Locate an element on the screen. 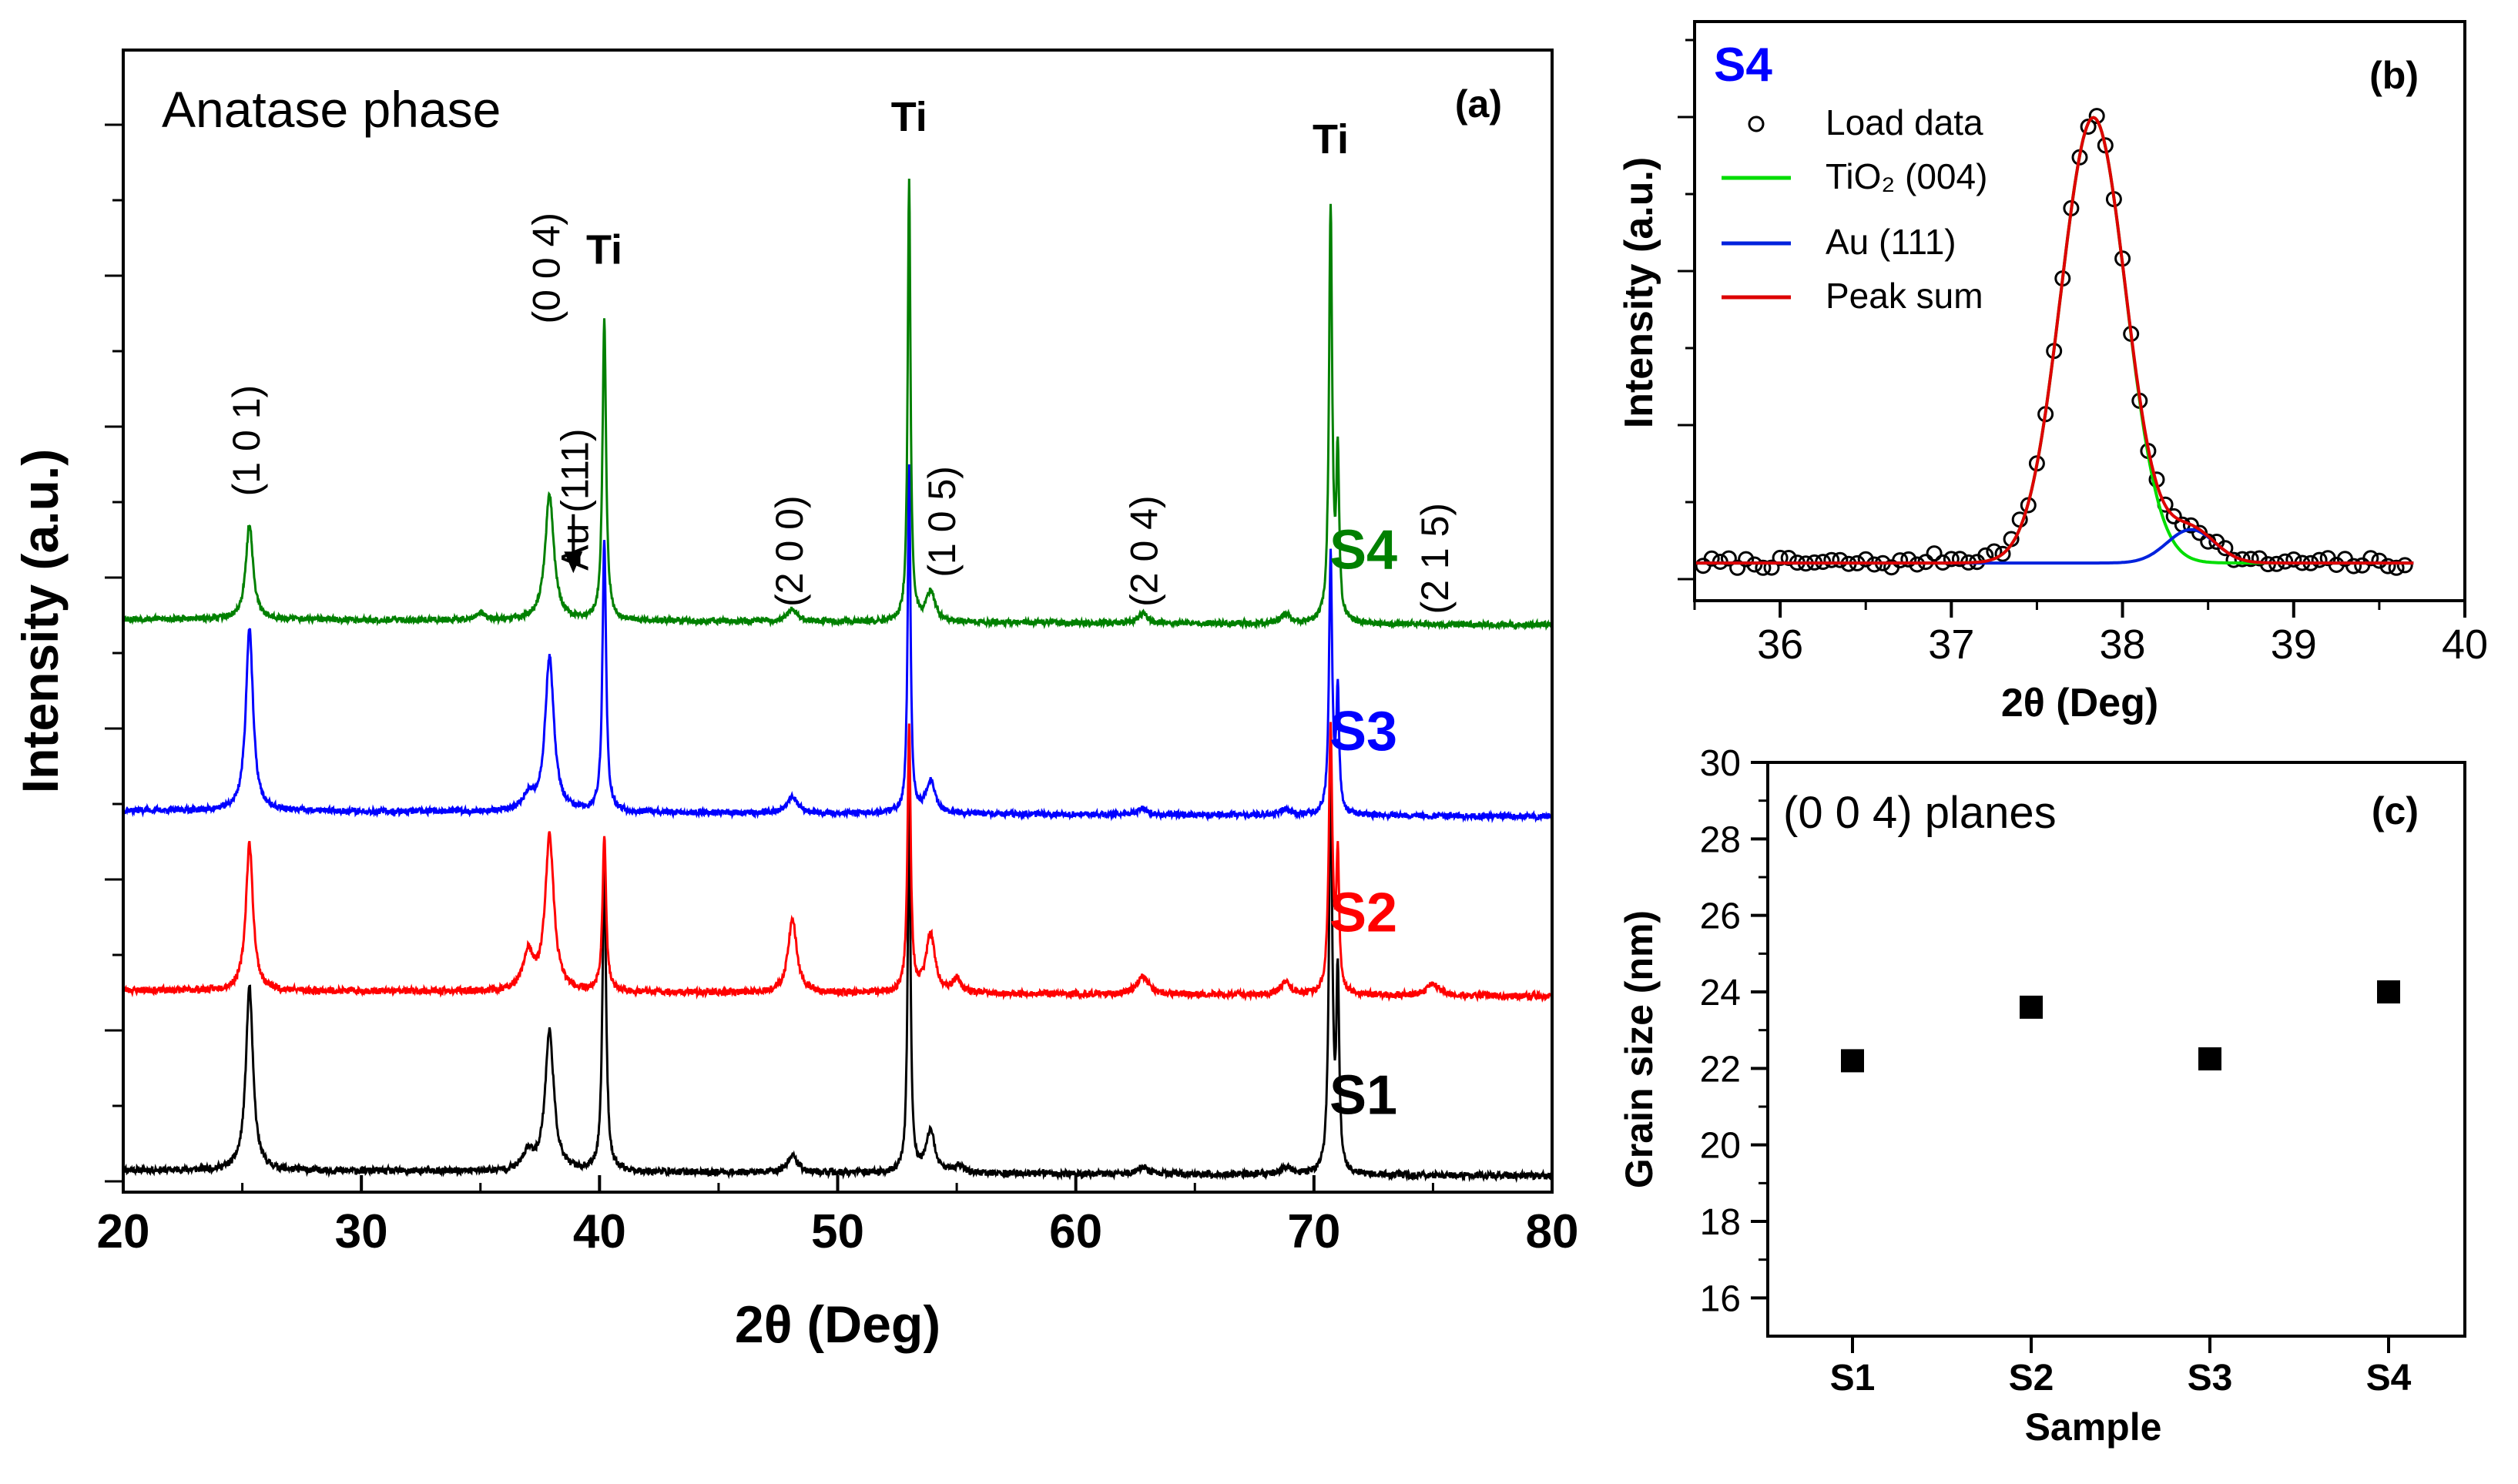 This screenshot has width=2518, height=1484. x-tick-label: 70 is located at coordinates (1313, 1231).